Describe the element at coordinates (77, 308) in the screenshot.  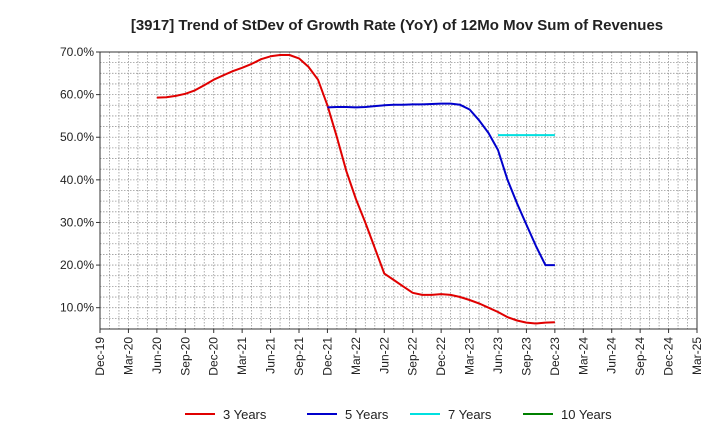
I see `y-tick-label: 10.0%` at that location.